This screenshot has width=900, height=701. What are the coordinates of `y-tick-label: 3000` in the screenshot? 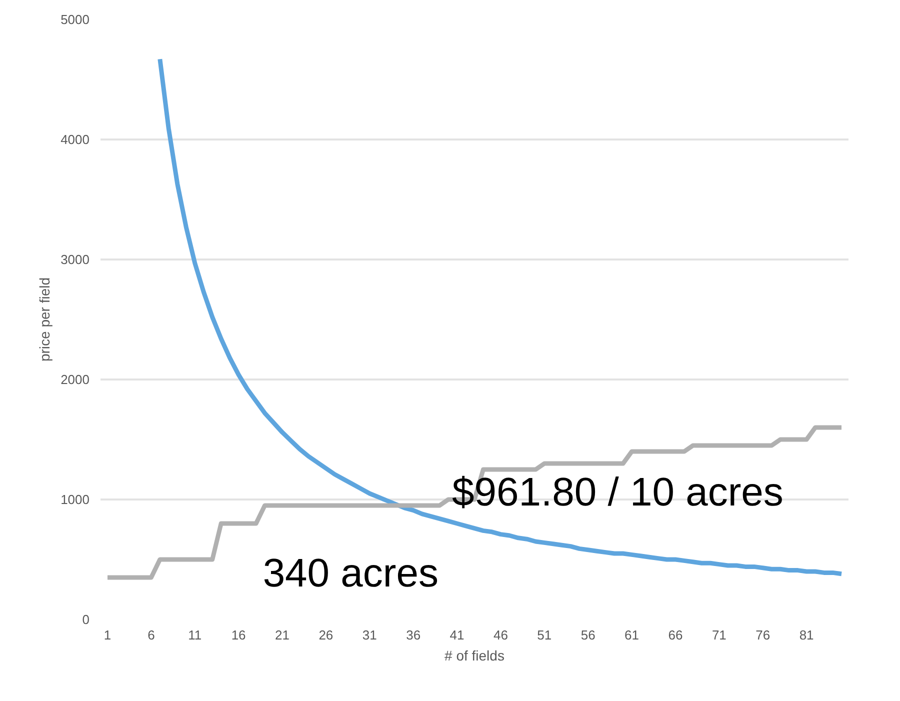 It's located at (75, 259).